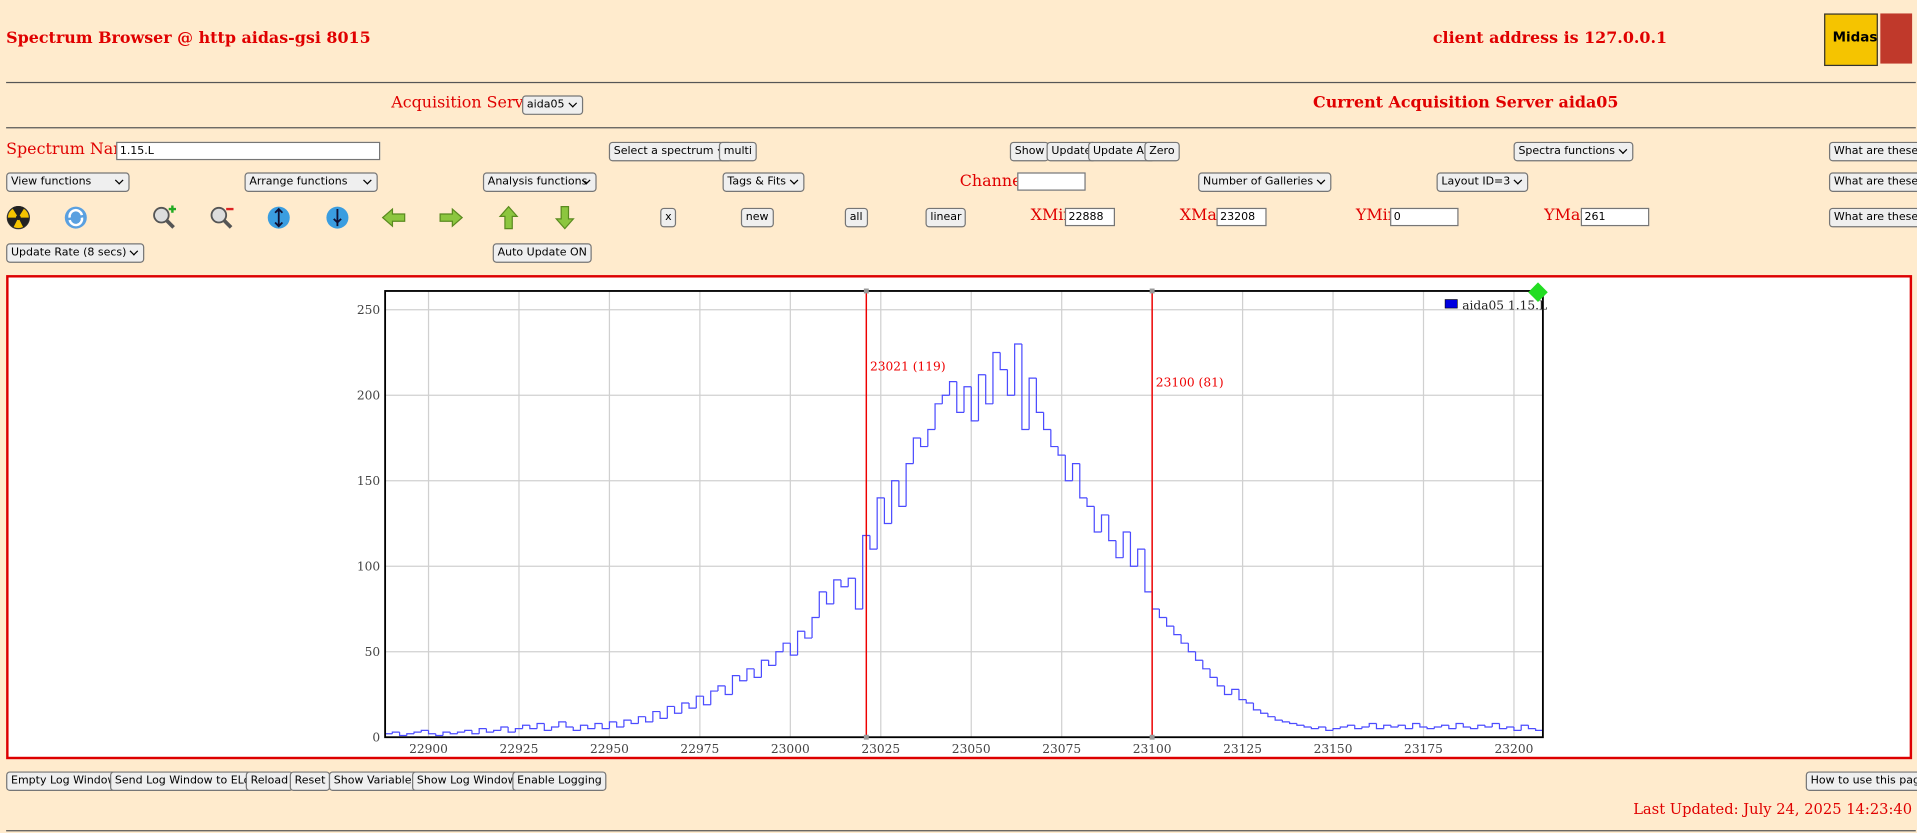 This screenshot has width=1917, height=833. What do you see at coordinates (1615, 217) in the screenshot?
I see `ymax-input` at bounding box center [1615, 217].